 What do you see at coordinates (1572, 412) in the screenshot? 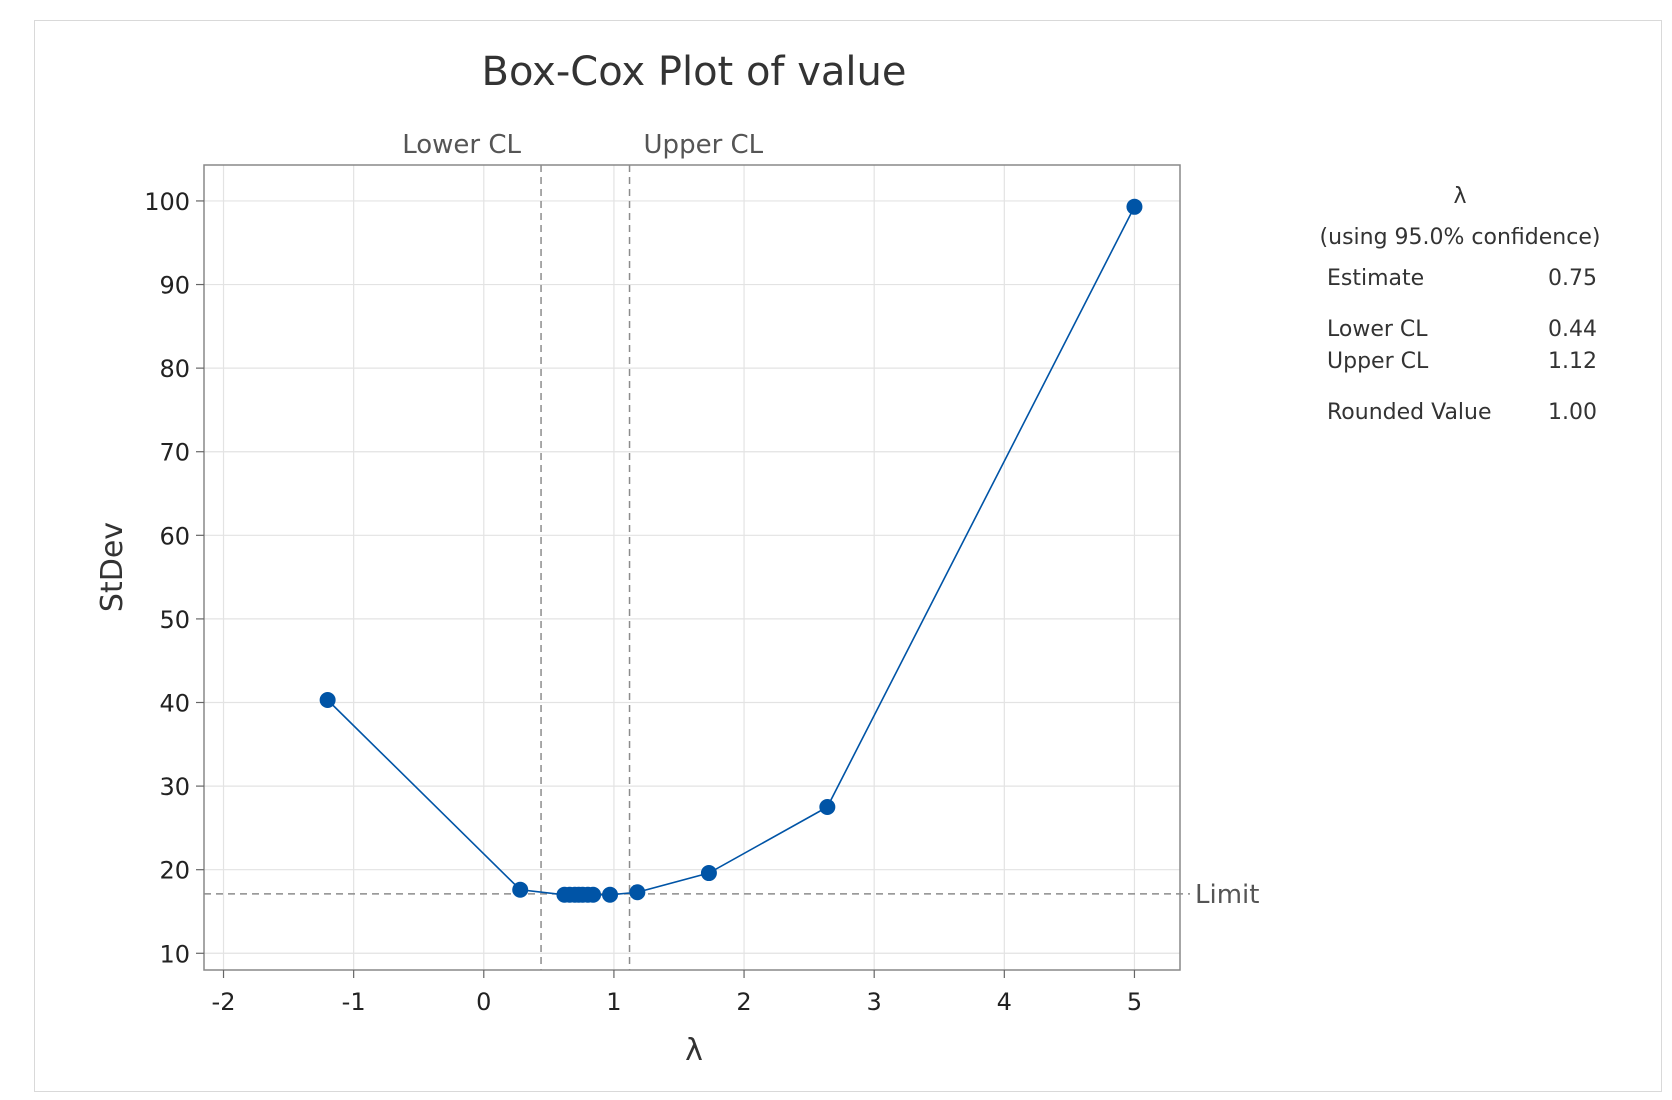
I see `legend-value-rounded-value: 1.00` at bounding box center [1572, 412].